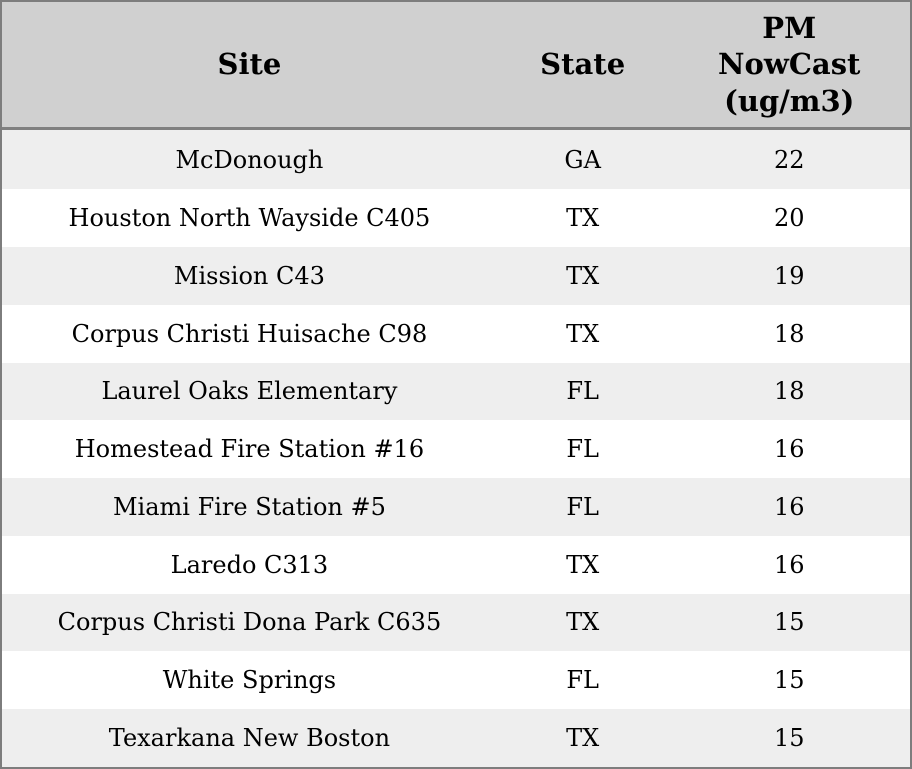  Describe the element at coordinates (249, 391) in the screenshot. I see `site-cell: Laurel Oaks Elementary` at that location.